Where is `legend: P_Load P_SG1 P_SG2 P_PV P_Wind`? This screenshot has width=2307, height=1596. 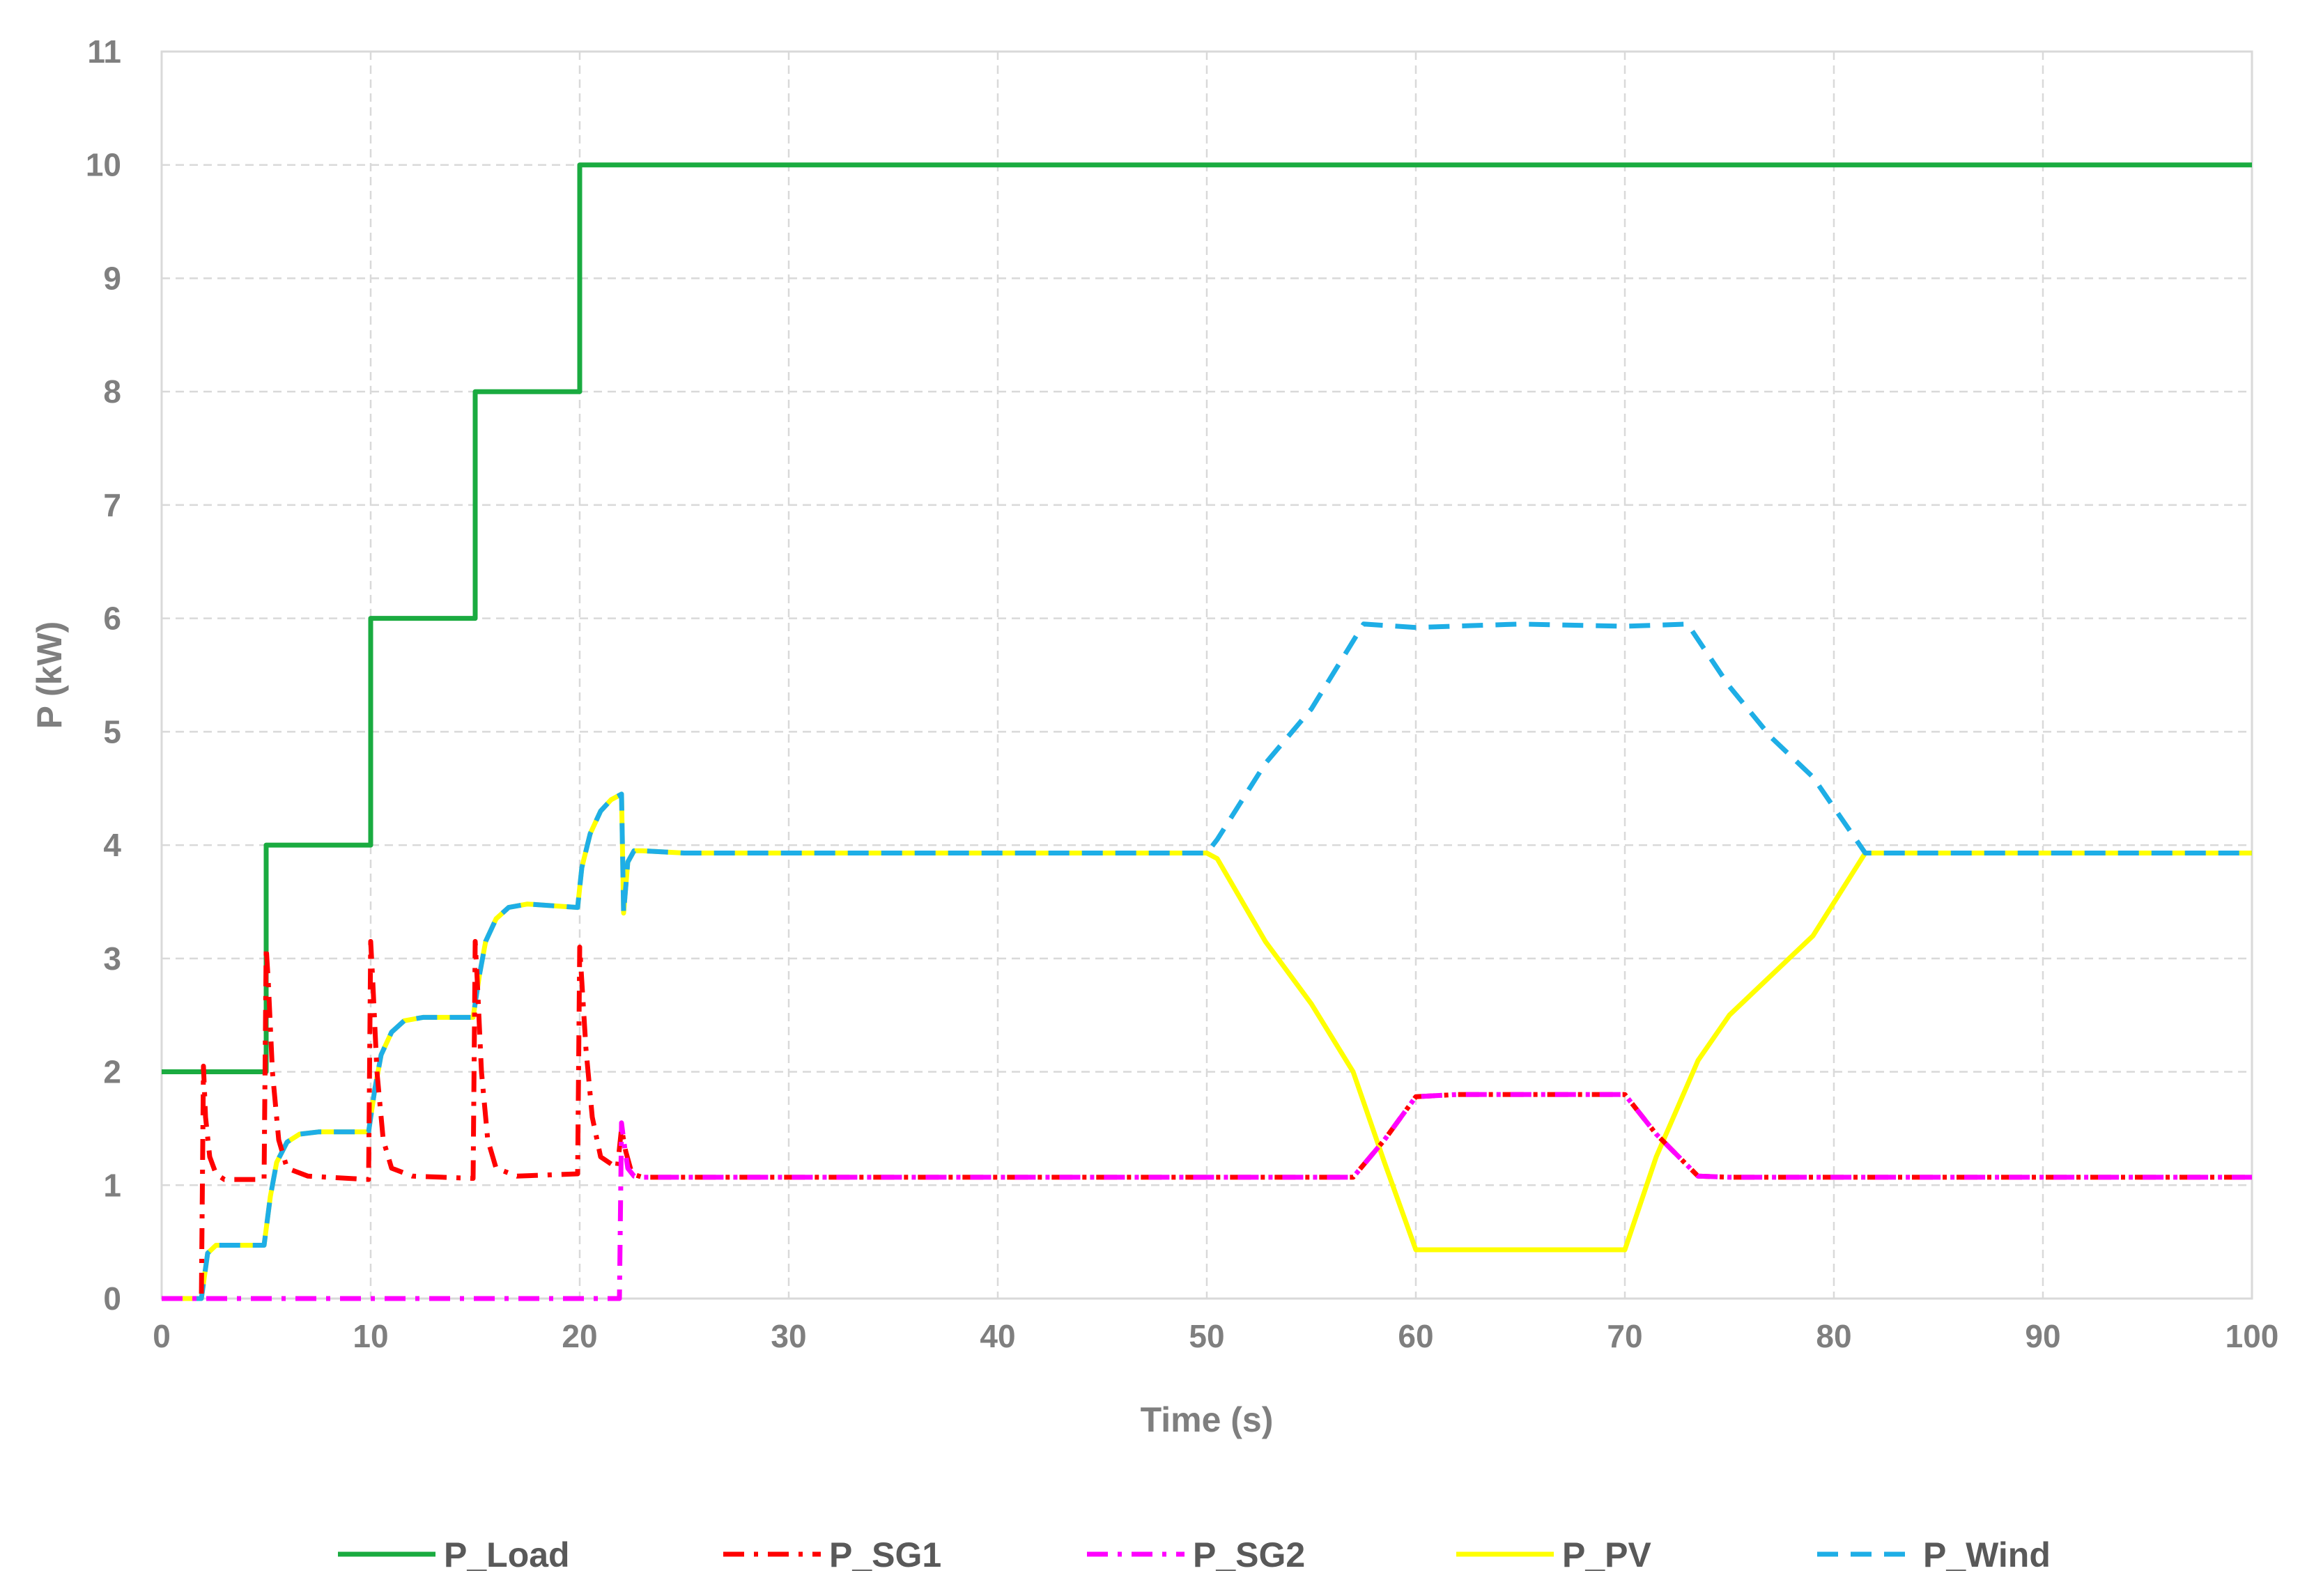 legend: P_Load P_SG1 P_SG2 P_PV P_Wind is located at coordinates (1194, 1554).